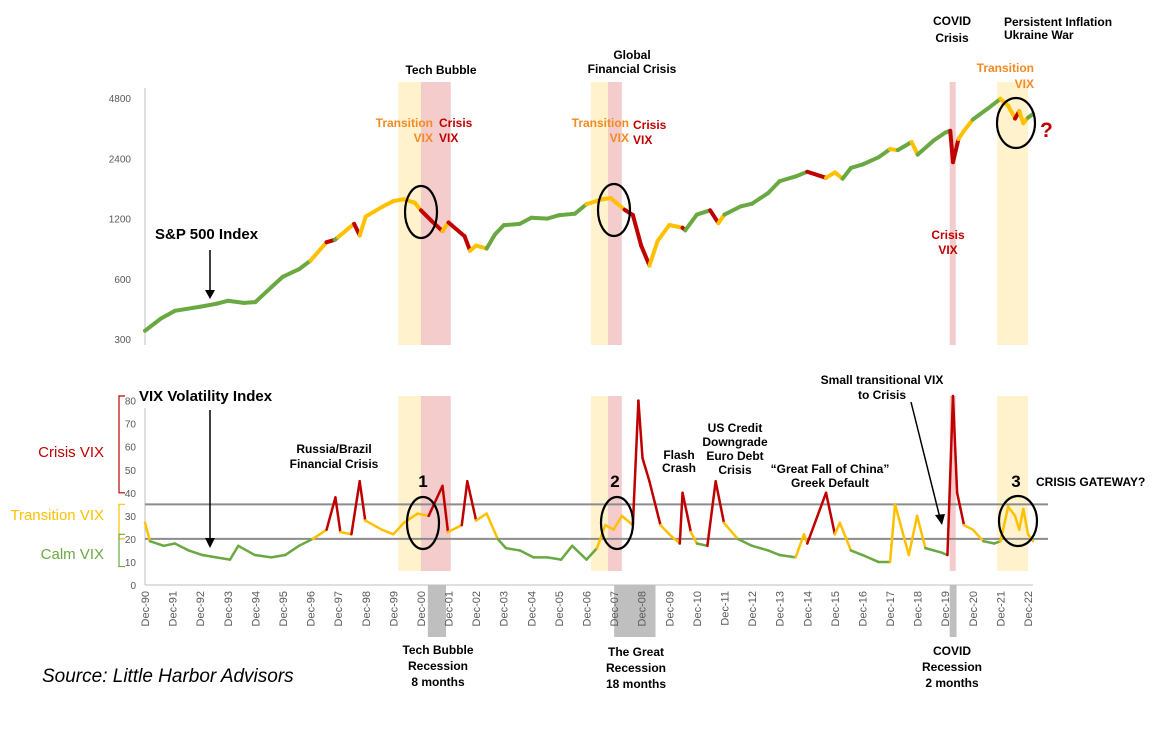 The width and height of the screenshot is (1156, 733). I want to click on xtick-30: Dec-20, so click(974, 608).